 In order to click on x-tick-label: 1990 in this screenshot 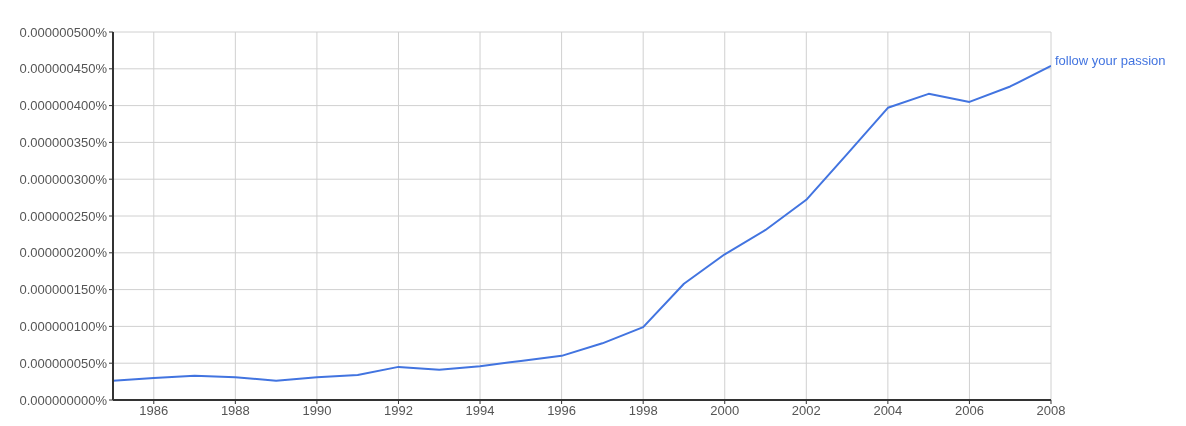, I will do `click(317, 411)`.